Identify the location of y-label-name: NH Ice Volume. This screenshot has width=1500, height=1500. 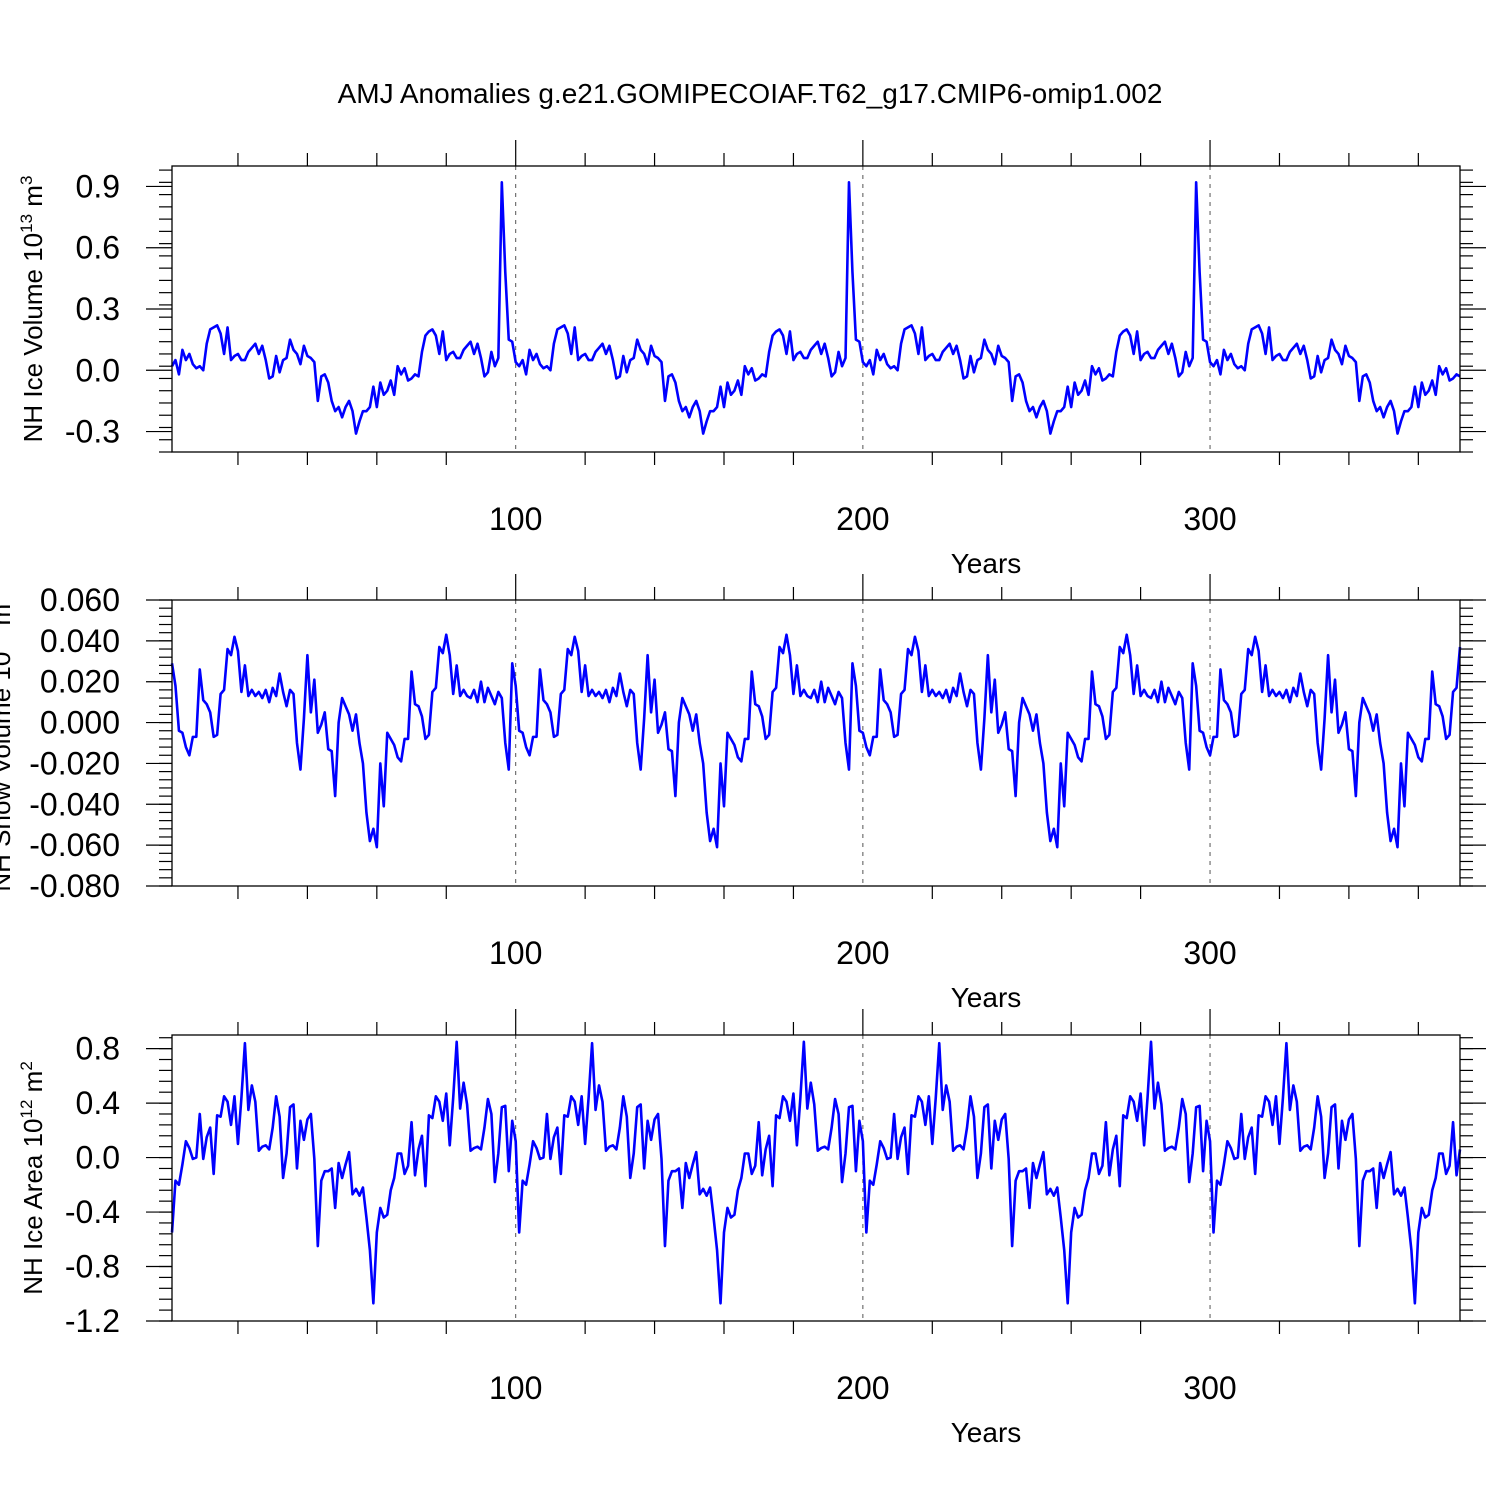
(33, 352).